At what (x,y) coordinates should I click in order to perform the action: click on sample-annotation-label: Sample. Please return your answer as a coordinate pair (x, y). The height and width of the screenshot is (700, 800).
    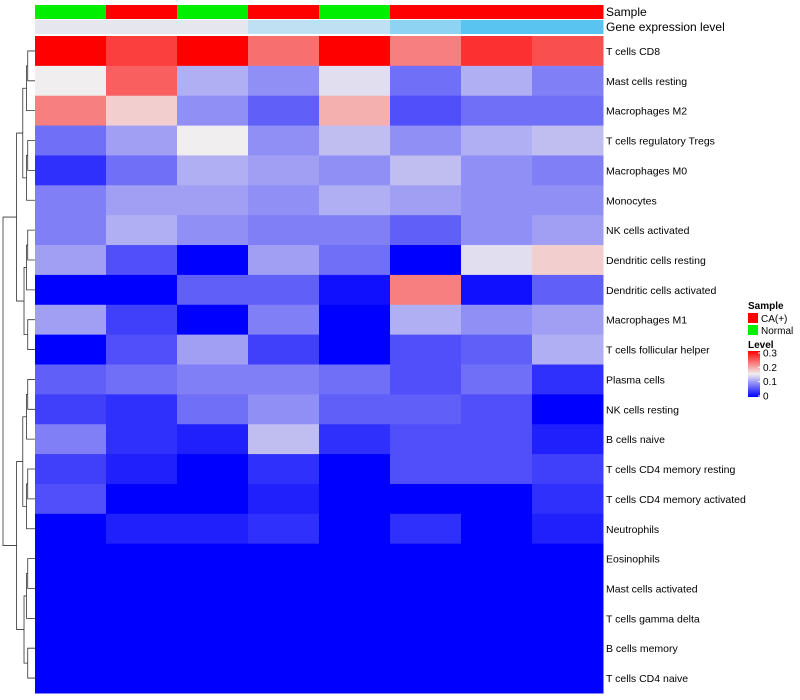
    Looking at the image, I should click on (626, 12).